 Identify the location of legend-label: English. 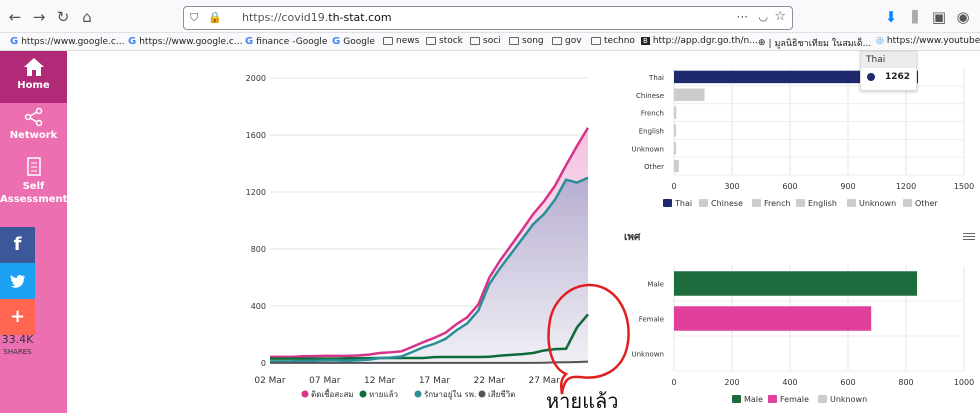
(822, 203).